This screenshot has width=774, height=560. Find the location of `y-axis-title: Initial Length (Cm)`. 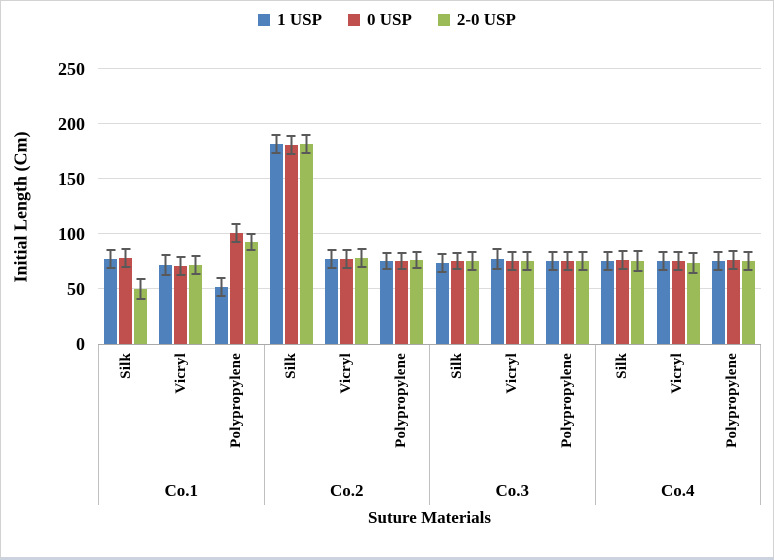

y-axis-title: Initial Length (Cm) is located at coordinates (20, 207).